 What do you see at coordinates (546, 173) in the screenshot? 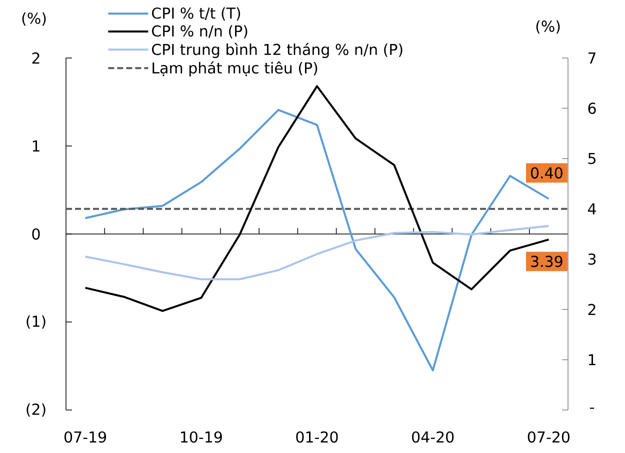
I see `data-label: 0.40` at bounding box center [546, 173].